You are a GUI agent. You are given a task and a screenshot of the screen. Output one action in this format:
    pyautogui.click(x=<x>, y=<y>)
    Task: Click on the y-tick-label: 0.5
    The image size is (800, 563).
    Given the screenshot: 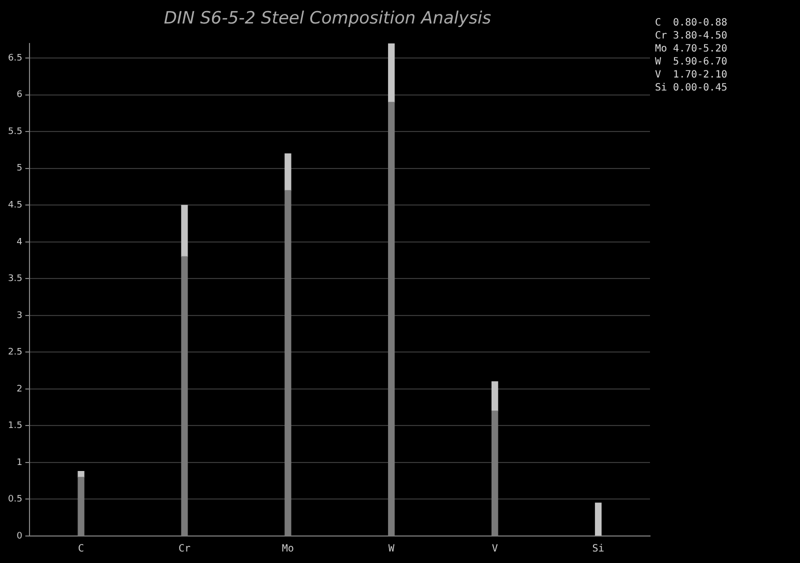 What is the action you would take?
    pyautogui.click(x=15, y=499)
    